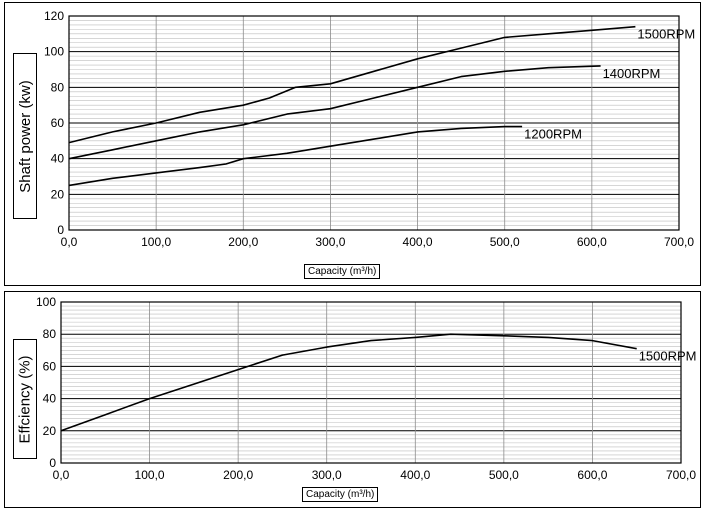  I want to click on efficiency-x-axis-label: Capacity (m³/h), so click(340, 494).